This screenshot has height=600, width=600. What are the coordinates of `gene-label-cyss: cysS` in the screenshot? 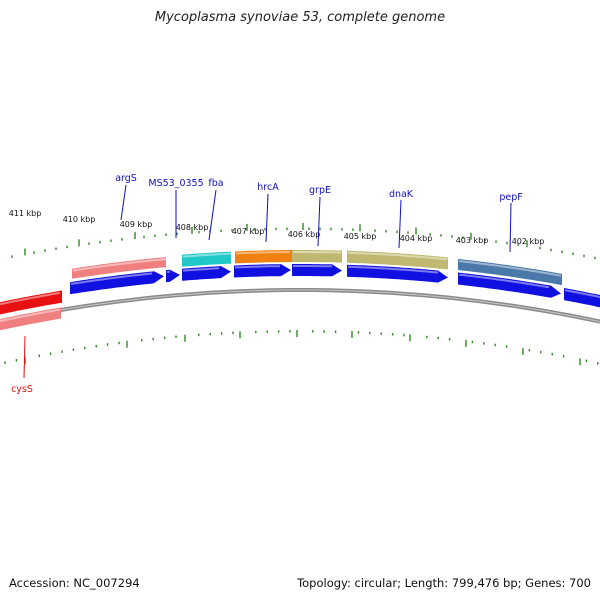 It's located at (22, 389).